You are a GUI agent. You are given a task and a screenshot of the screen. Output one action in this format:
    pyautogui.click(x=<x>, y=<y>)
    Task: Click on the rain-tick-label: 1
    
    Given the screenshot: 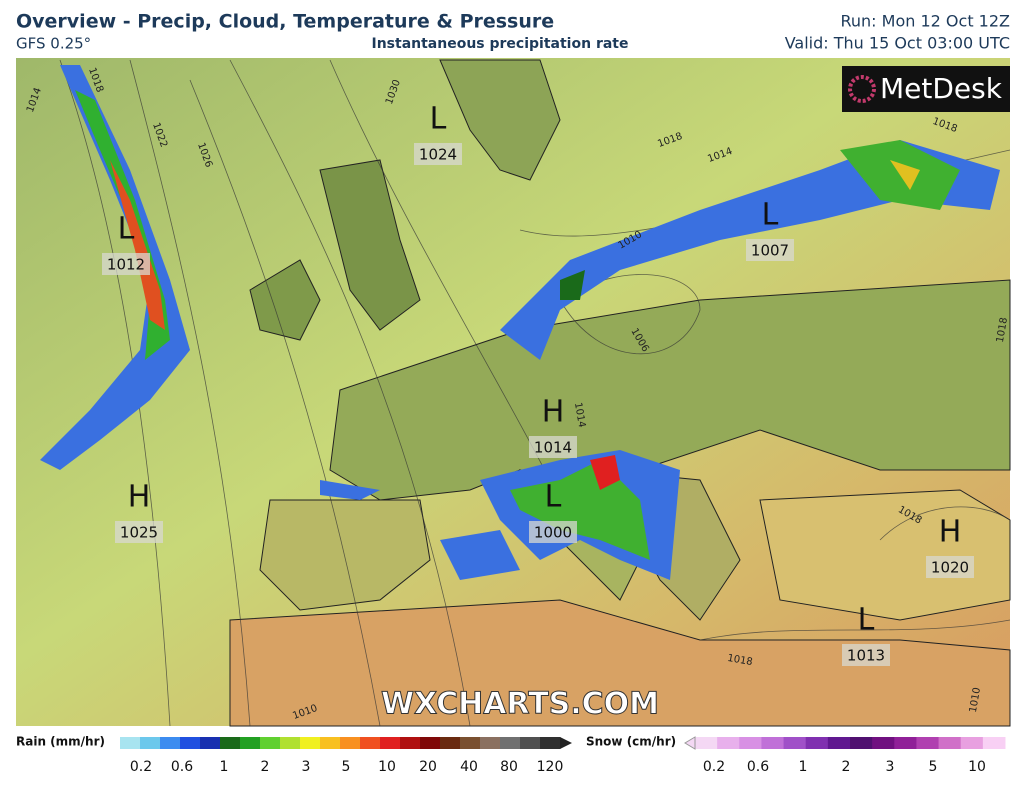 What is the action you would take?
    pyautogui.click(x=224, y=767)
    